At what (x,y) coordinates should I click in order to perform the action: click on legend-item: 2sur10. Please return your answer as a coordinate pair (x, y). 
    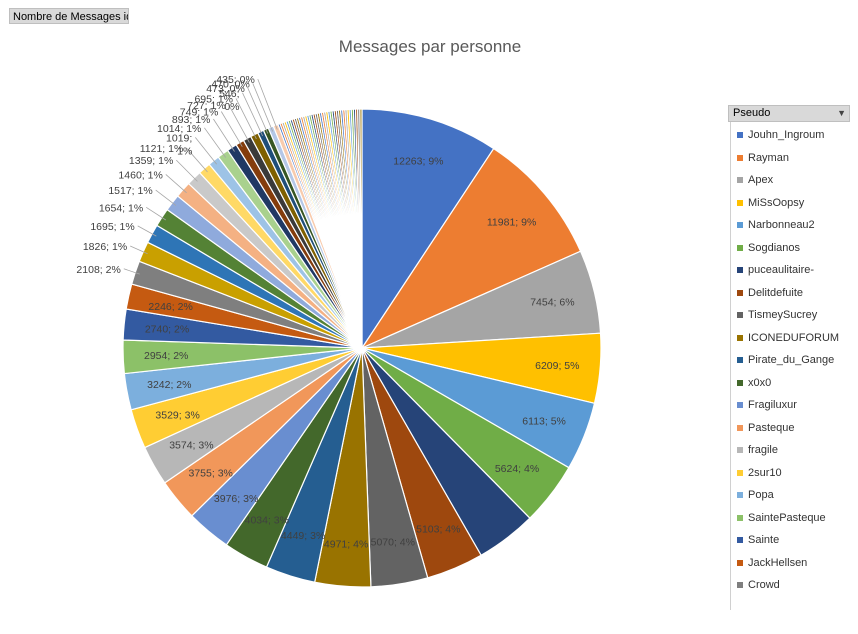
    Looking at the image, I should click on (759, 473).